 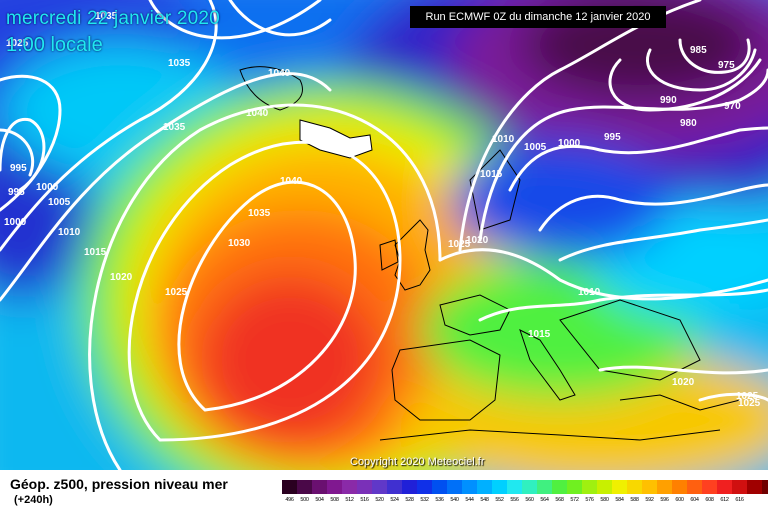 I want to click on model-run-info: Run ECMWF 0Z du dimanche 12 janvier 2020, so click(x=538, y=17).